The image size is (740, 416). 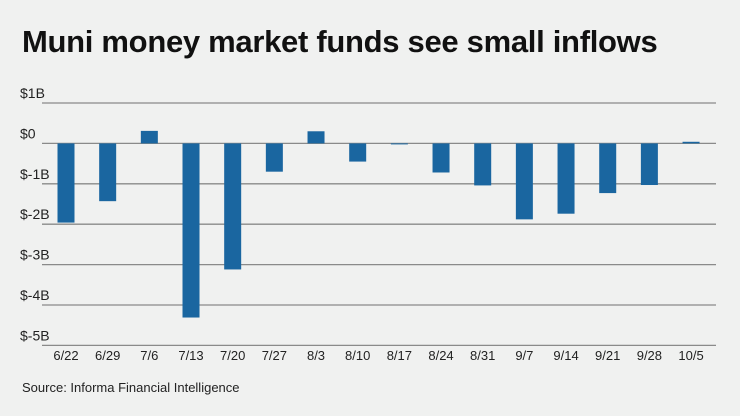 What do you see at coordinates (357, 355) in the screenshot?
I see `x-tick-label: 8/10` at bounding box center [357, 355].